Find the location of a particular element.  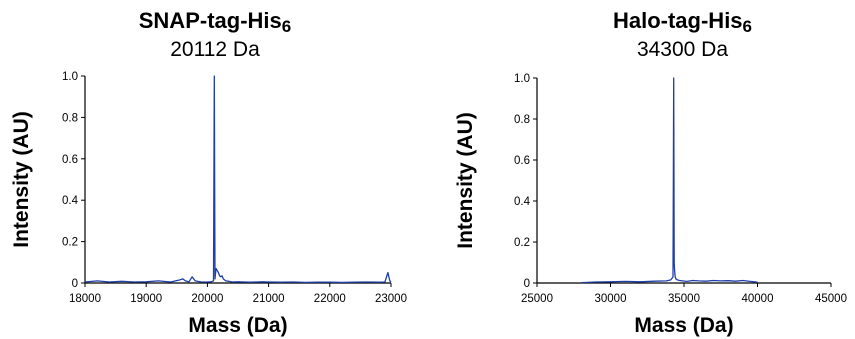

chart-title: SNAP-tag-His6 is located at coordinates (215, 22).